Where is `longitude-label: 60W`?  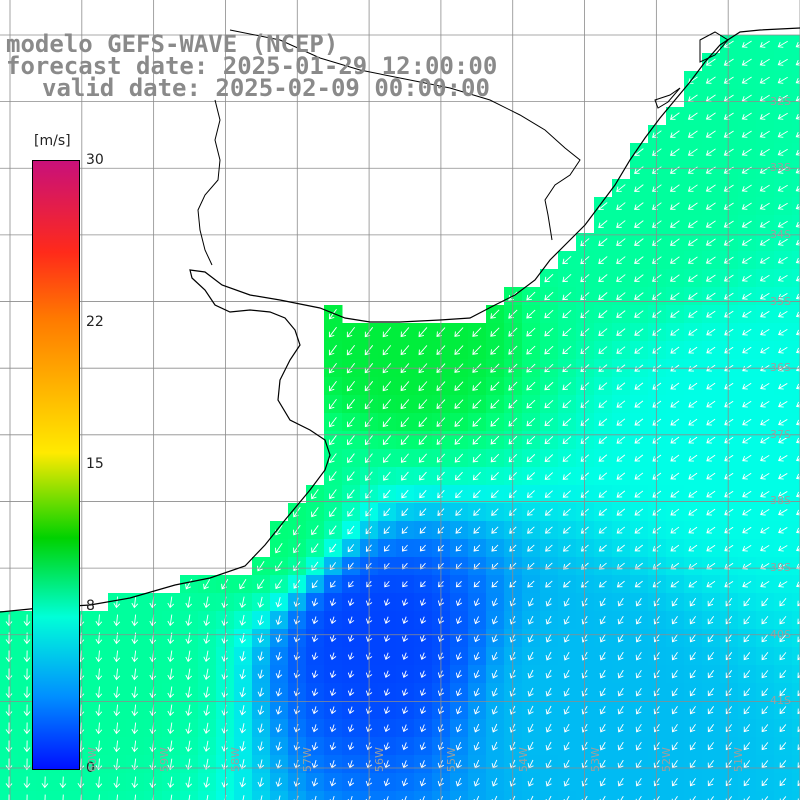
longitude-label: 60W is located at coordinates (92, 759).